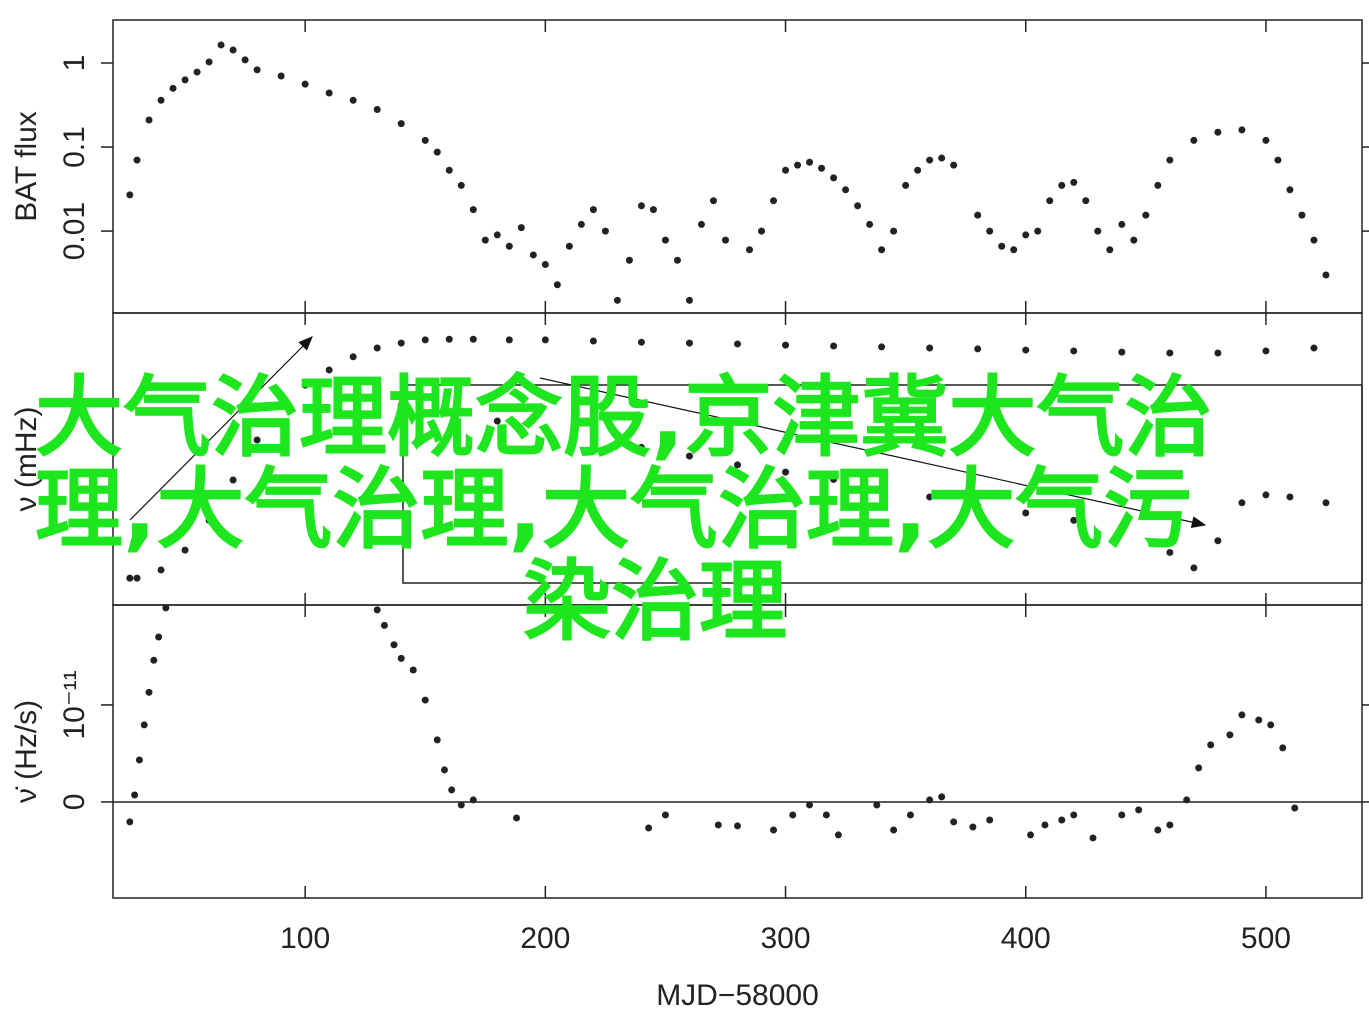 This screenshot has width=1369, height=1017. Describe the element at coordinates (786, 938) in the screenshot. I see `x-tick-label: 300` at that location.